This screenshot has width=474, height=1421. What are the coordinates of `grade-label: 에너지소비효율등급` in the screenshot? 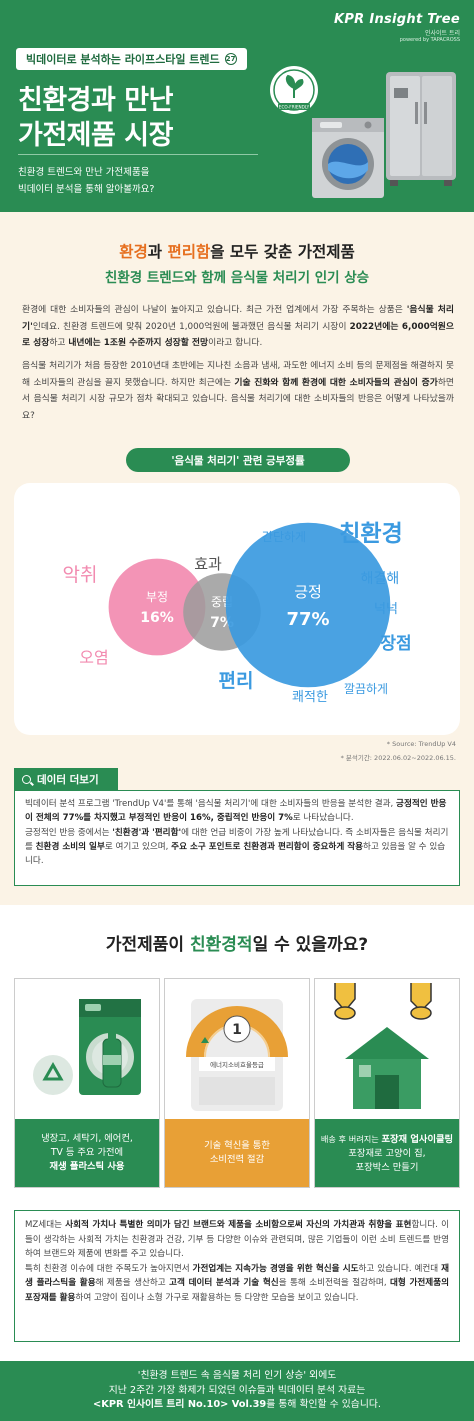 It's located at (237, 1064).